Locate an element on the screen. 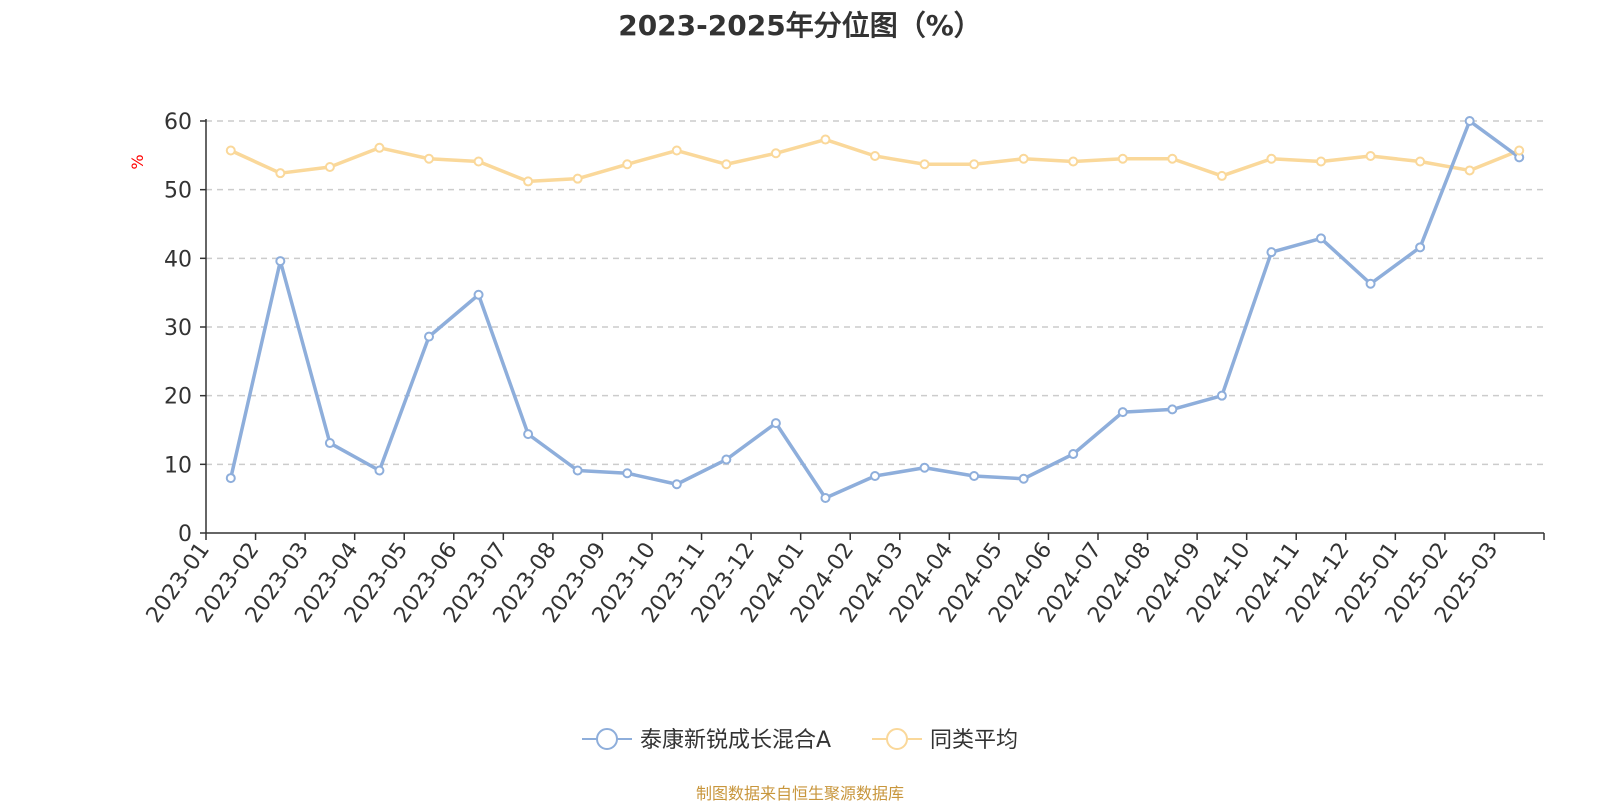 The width and height of the screenshot is (1600, 804). y-tick-label: 0 is located at coordinates (185, 534).